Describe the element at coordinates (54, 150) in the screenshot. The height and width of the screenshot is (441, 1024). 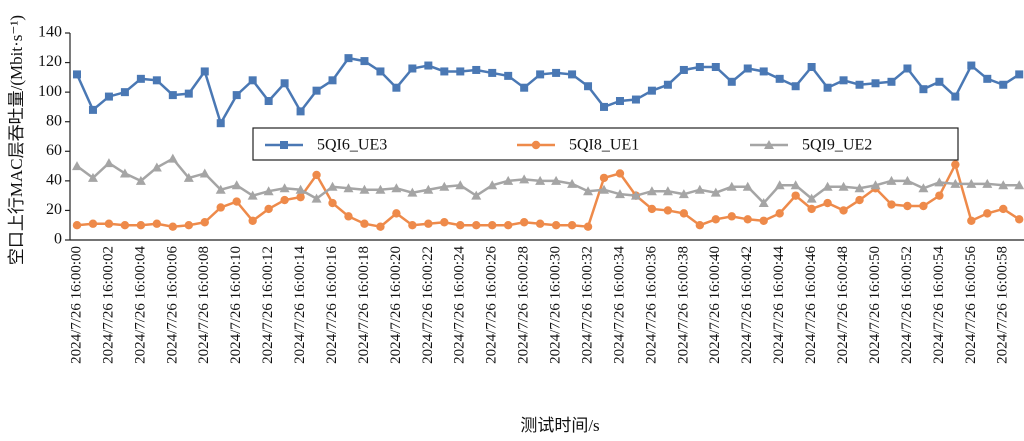
I see `y-tick-label: 60` at that location.